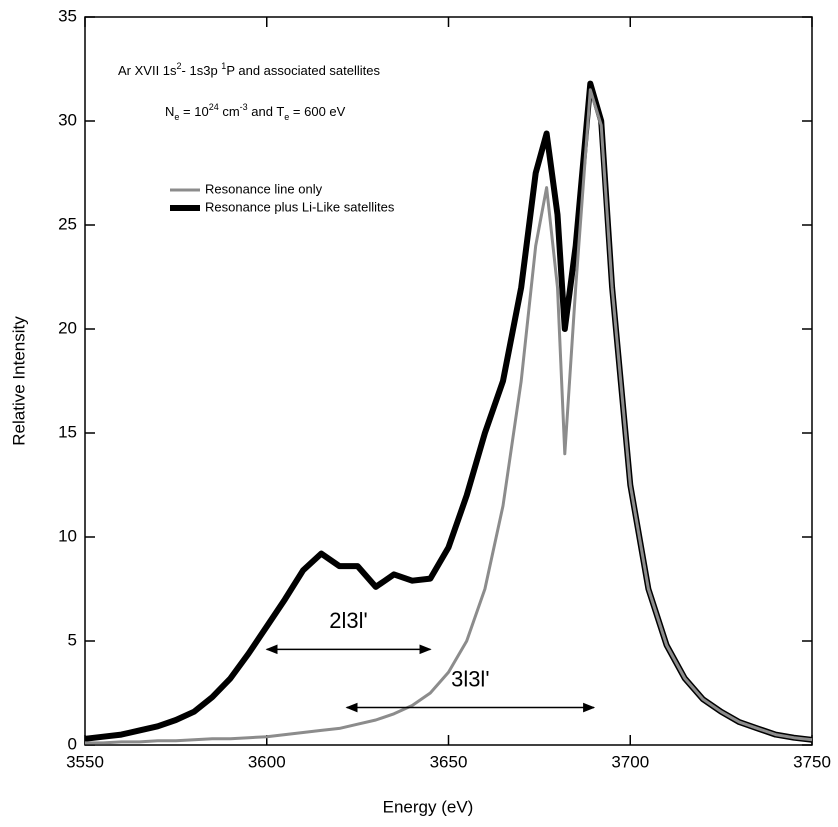  I want to click on text-segment: -3, so click(244, 107).